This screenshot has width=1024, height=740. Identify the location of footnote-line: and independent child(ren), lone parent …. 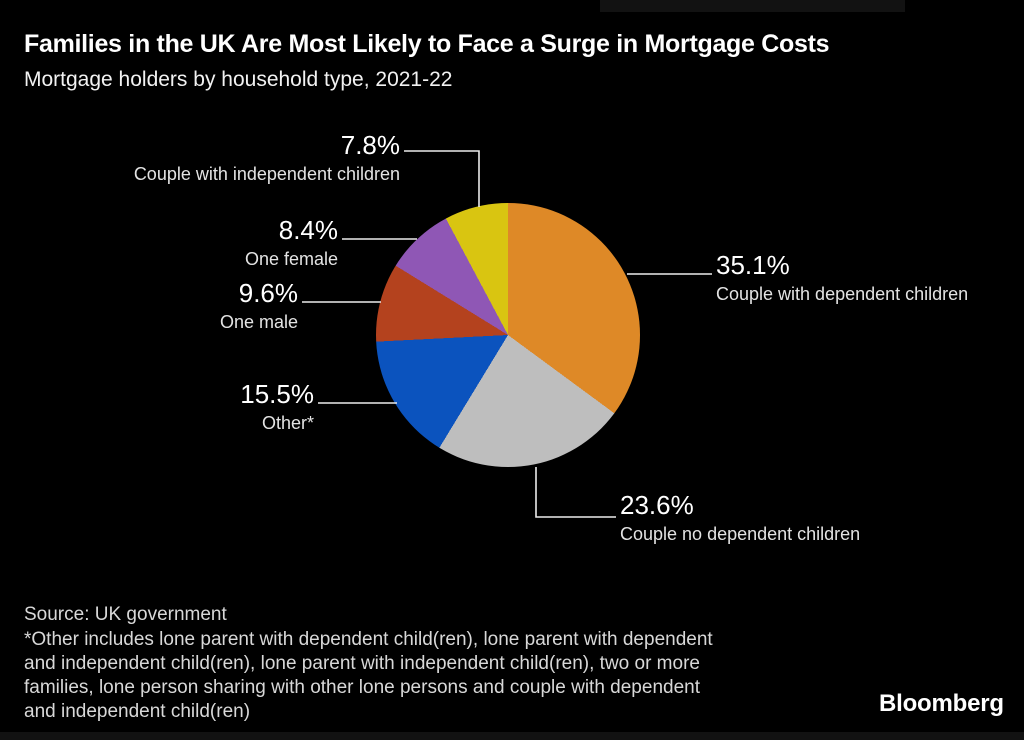
(362, 663).